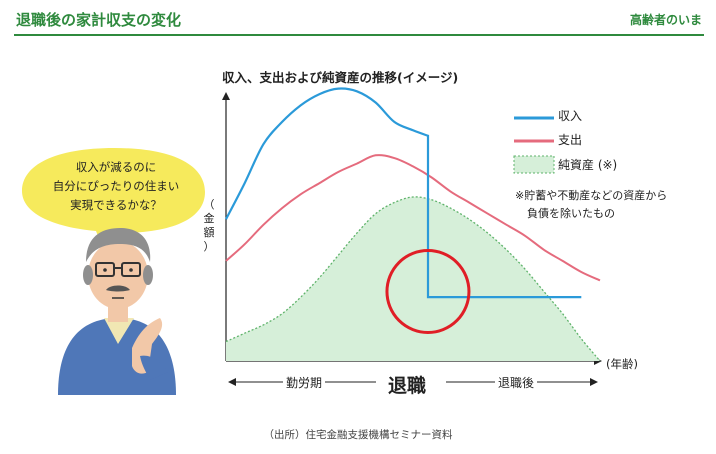  Describe the element at coordinates (209, 232) in the screenshot. I see `y-axis-label-char: 額` at that location.